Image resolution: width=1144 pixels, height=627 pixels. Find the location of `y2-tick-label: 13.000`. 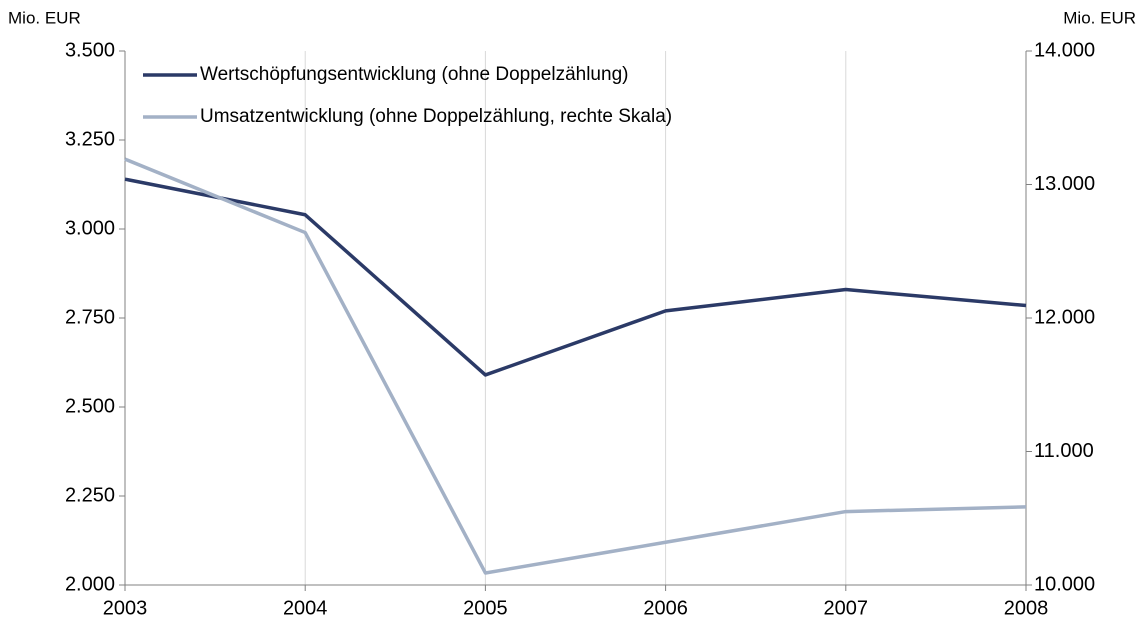

y2-tick-label: 13.000 is located at coordinates (1064, 184).